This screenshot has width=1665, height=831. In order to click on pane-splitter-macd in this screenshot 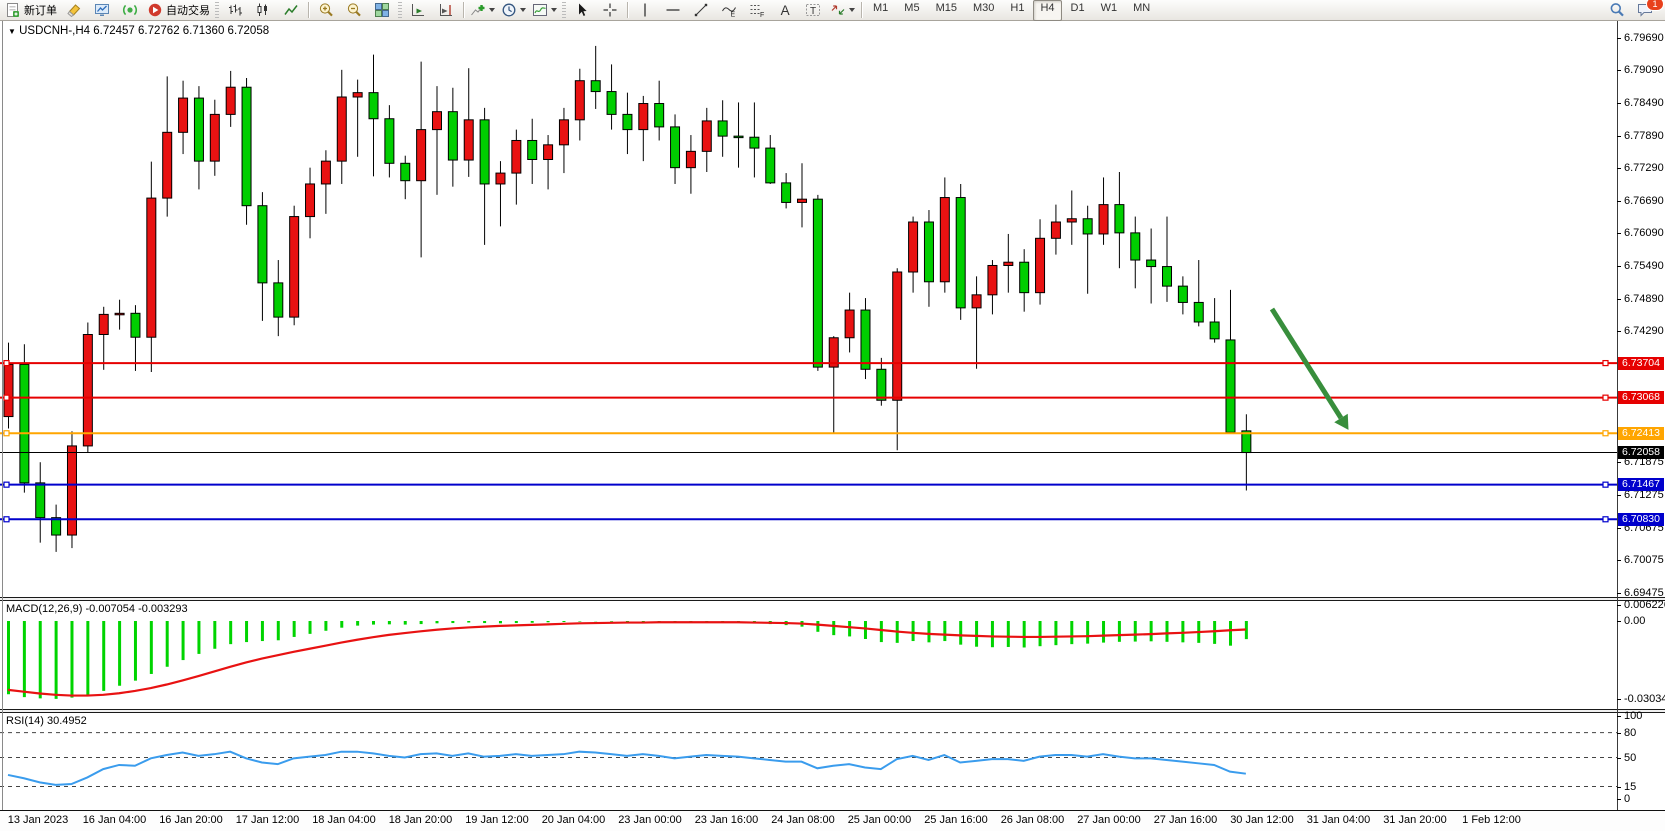, I will do `click(832, 599)`.